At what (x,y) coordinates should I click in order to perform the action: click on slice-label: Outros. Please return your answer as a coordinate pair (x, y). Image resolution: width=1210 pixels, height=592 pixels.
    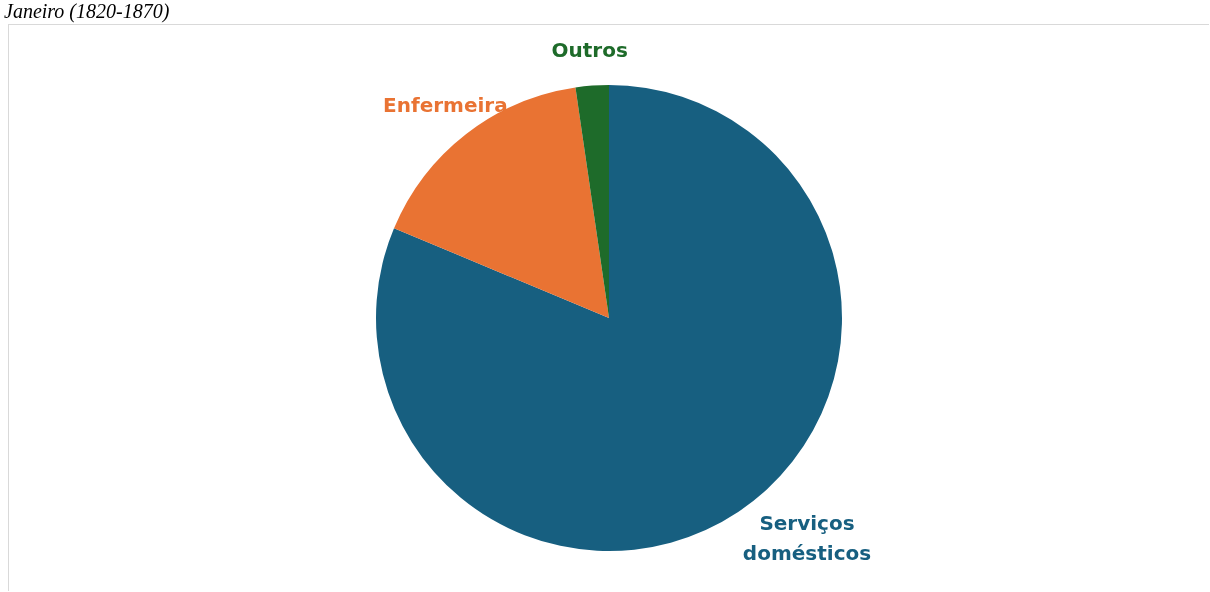
    Looking at the image, I should click on (589, 49).